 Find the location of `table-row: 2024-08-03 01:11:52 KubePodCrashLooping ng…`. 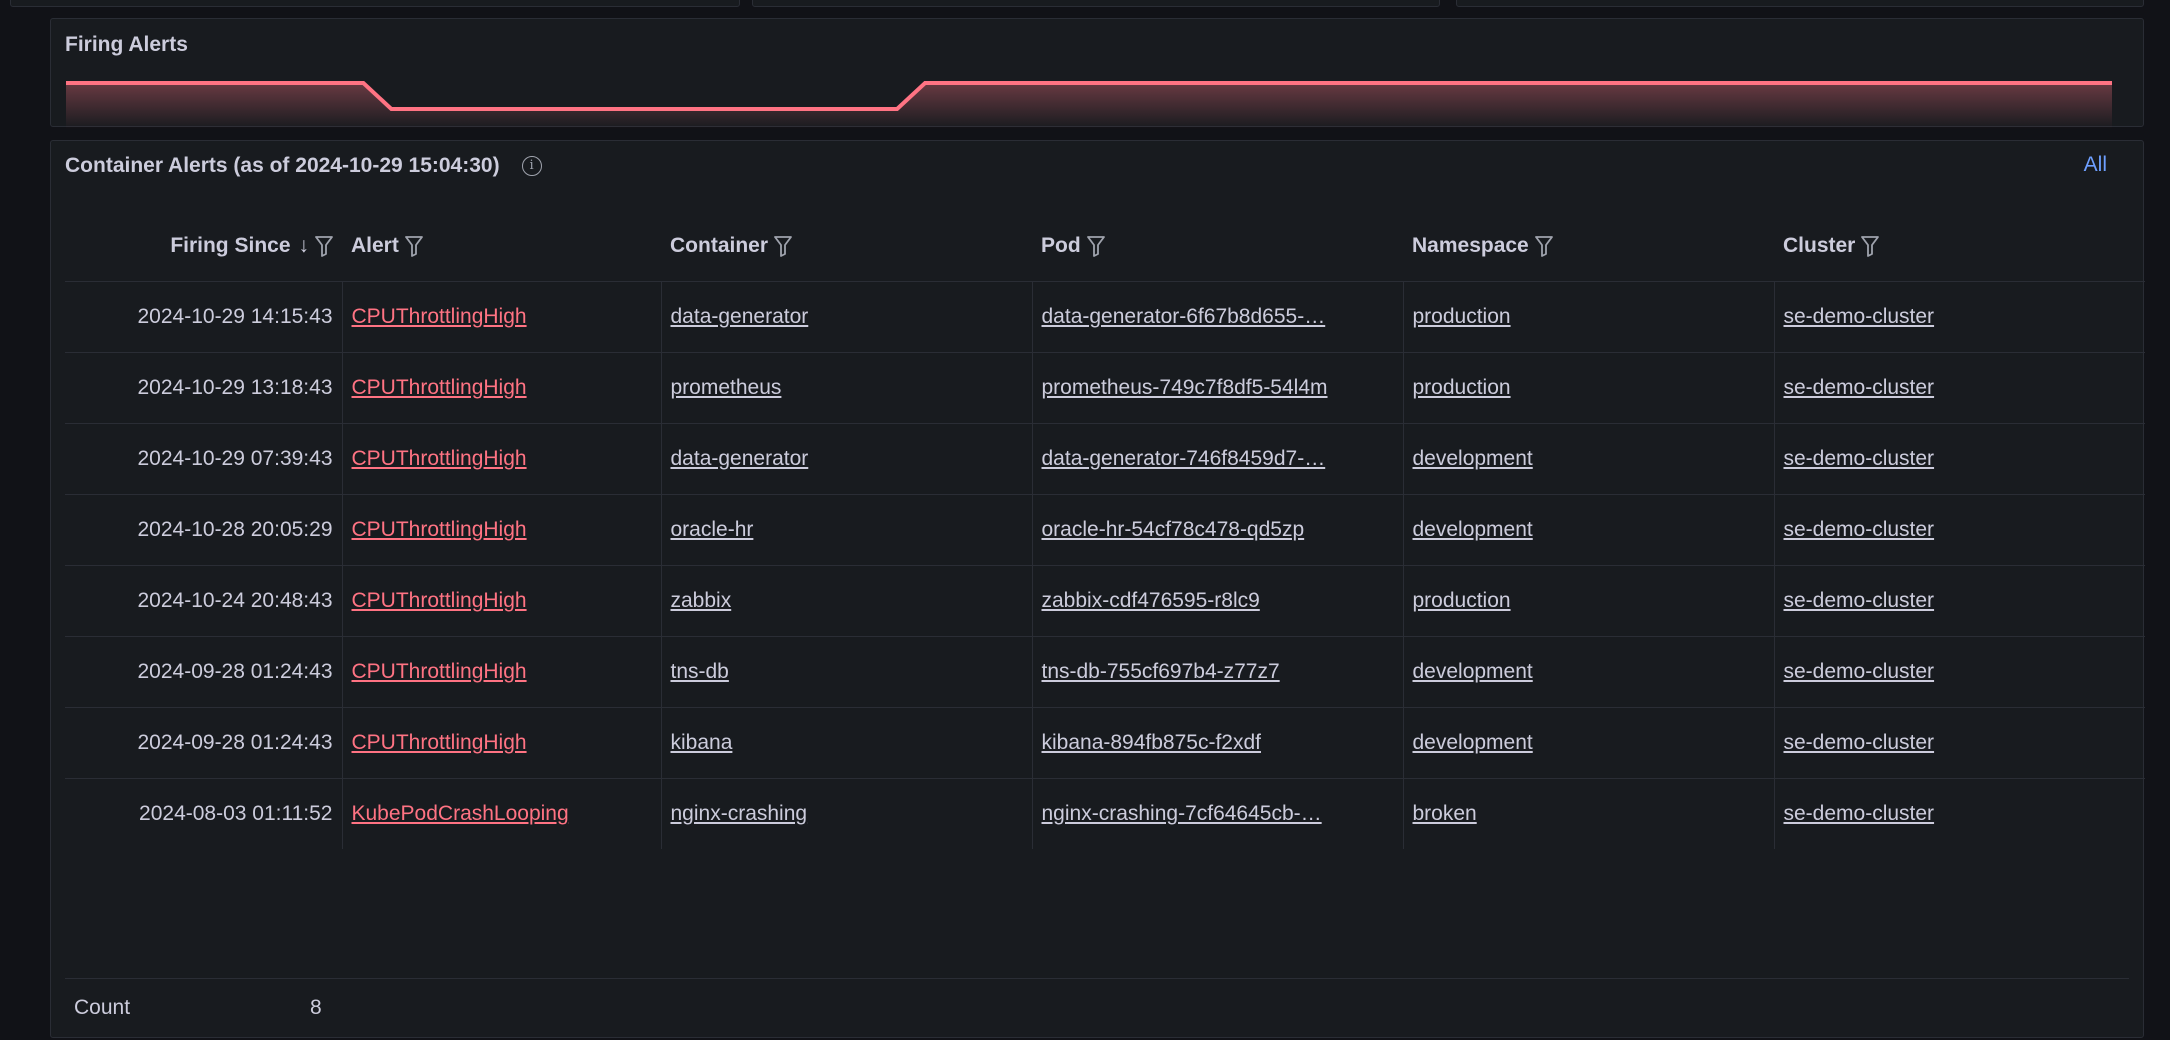

table-row: 2024-08-03 01:11:52 KubePodCrashLooping ng… is located at coordinates (1105, 814).